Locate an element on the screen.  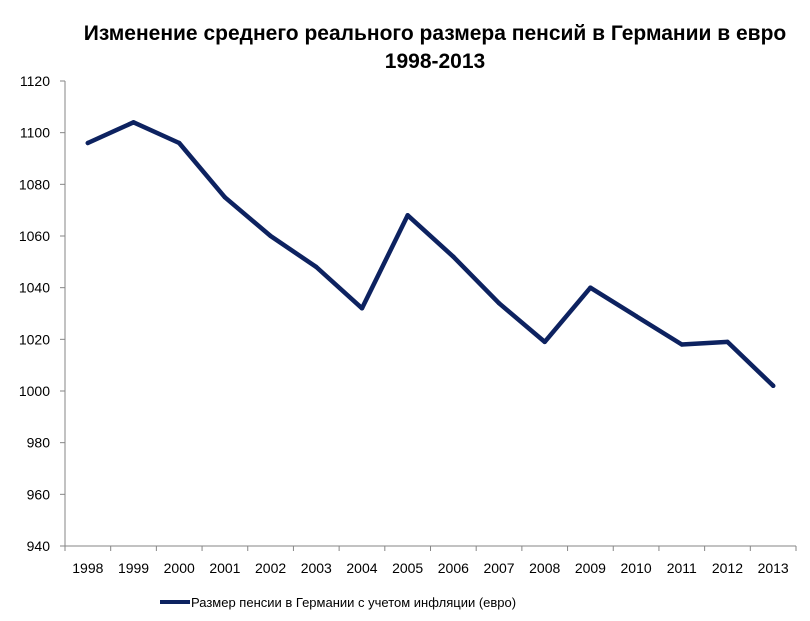
y-tick-label: 1080 is located at coordinates (34, 184).